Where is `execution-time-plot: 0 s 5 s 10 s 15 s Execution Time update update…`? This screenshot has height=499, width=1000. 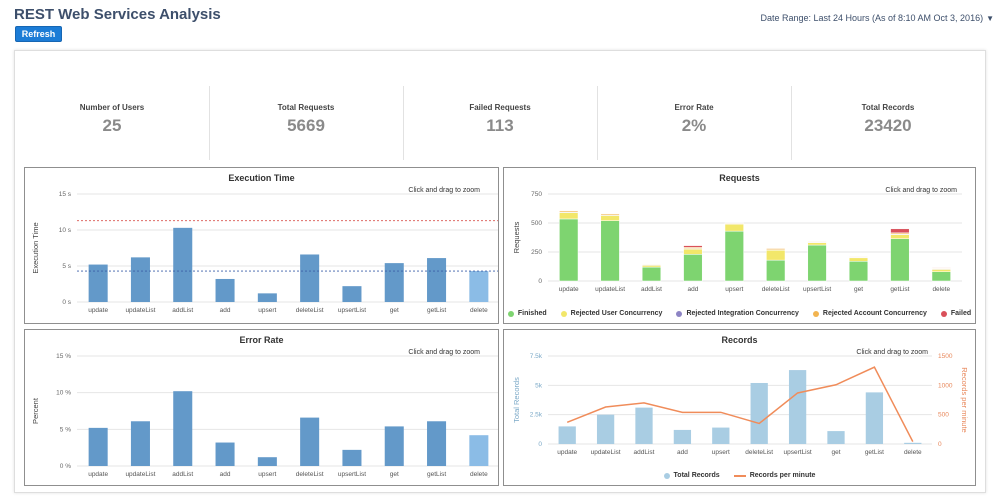 execution-time-plot: 0 s 5 s 10 s 15 s Execution Time update update… is located at coordinates (261, 245).